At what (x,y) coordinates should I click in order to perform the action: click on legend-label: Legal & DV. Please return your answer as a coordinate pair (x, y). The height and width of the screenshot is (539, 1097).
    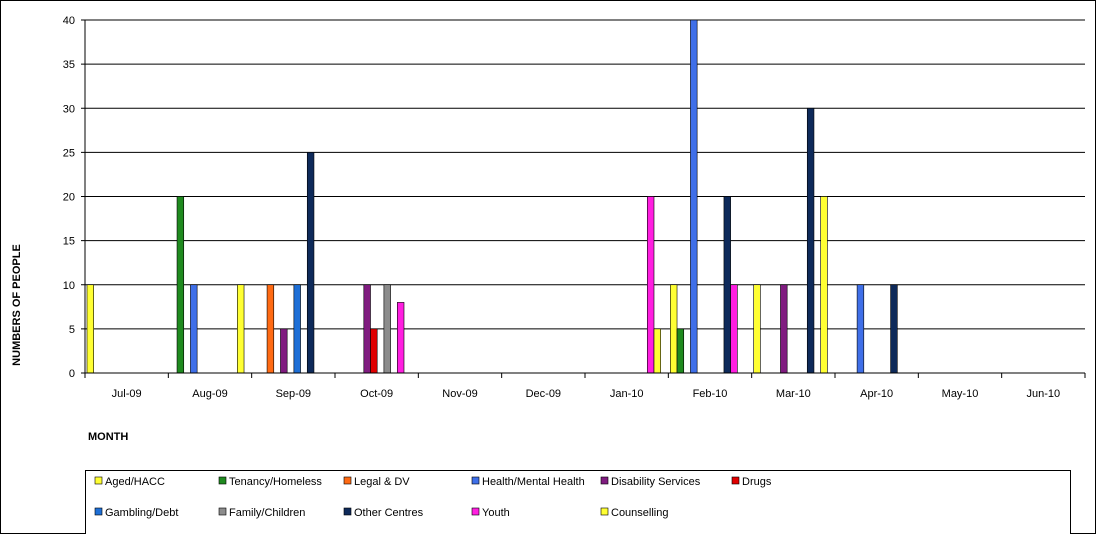
    Looking at the image, I should click on (382, 482).